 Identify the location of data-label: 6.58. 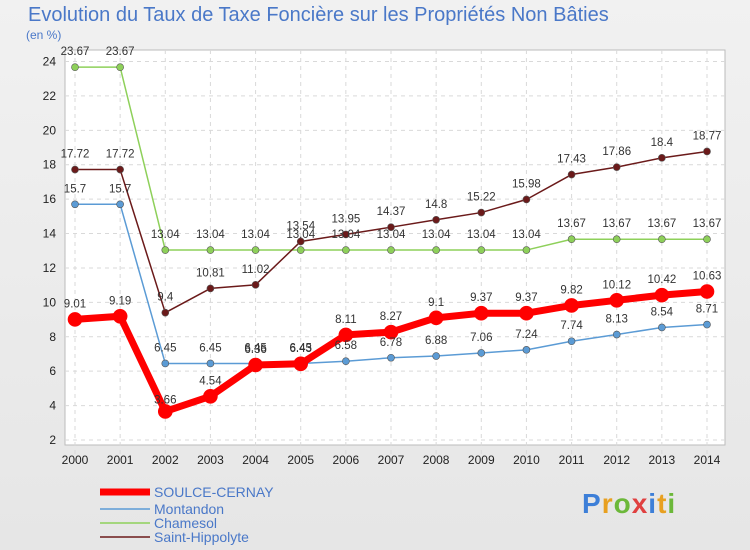
(346, 346).